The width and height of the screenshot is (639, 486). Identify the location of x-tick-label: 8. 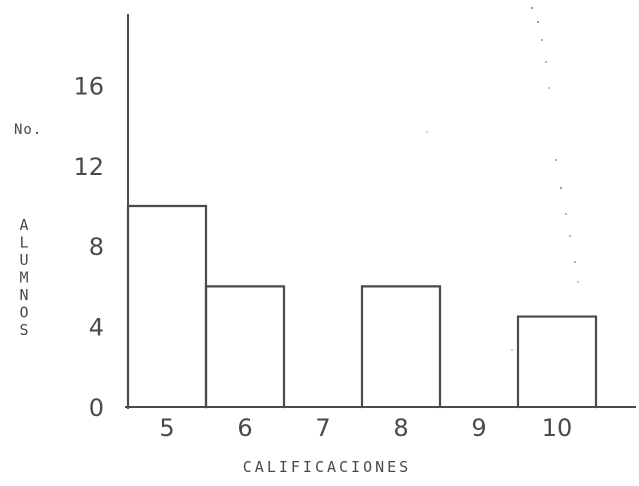
(400, 428).